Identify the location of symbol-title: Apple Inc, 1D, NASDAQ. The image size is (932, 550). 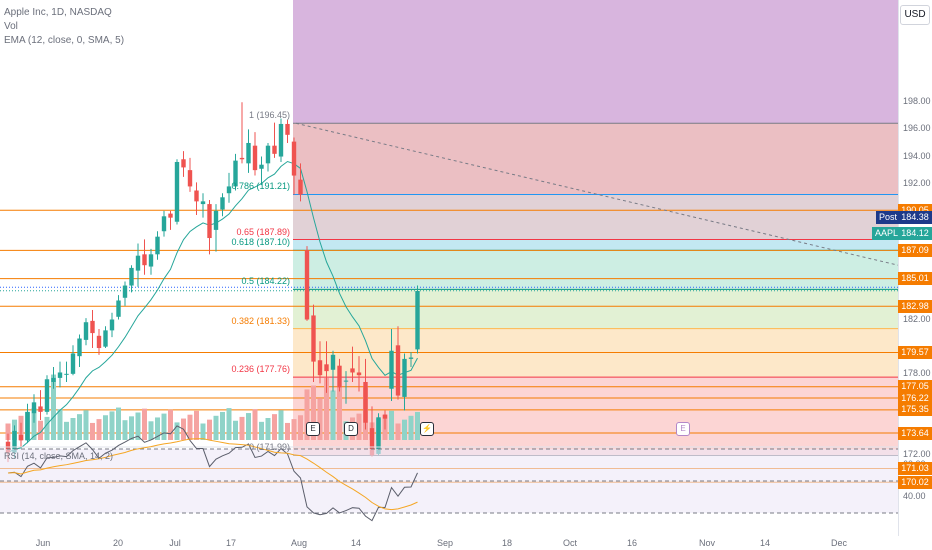
(58, 12).